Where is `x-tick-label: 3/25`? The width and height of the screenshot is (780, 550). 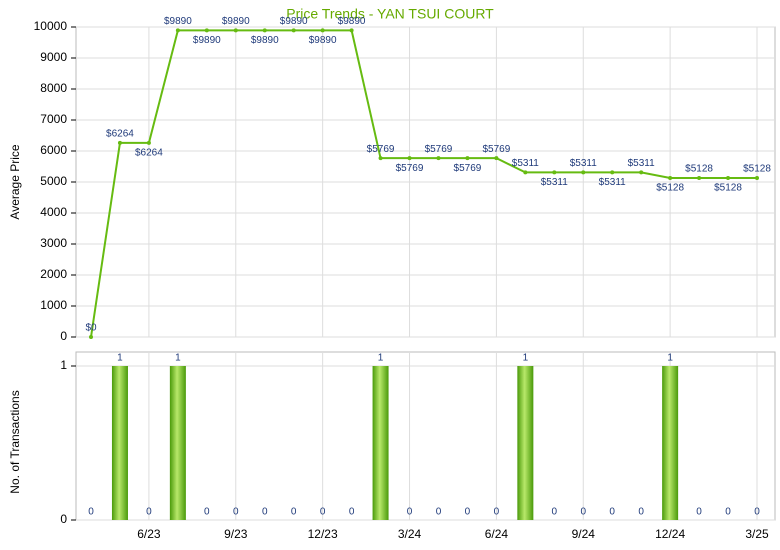 x-tick-label: 3/25 is located at coordinates (757, 534).